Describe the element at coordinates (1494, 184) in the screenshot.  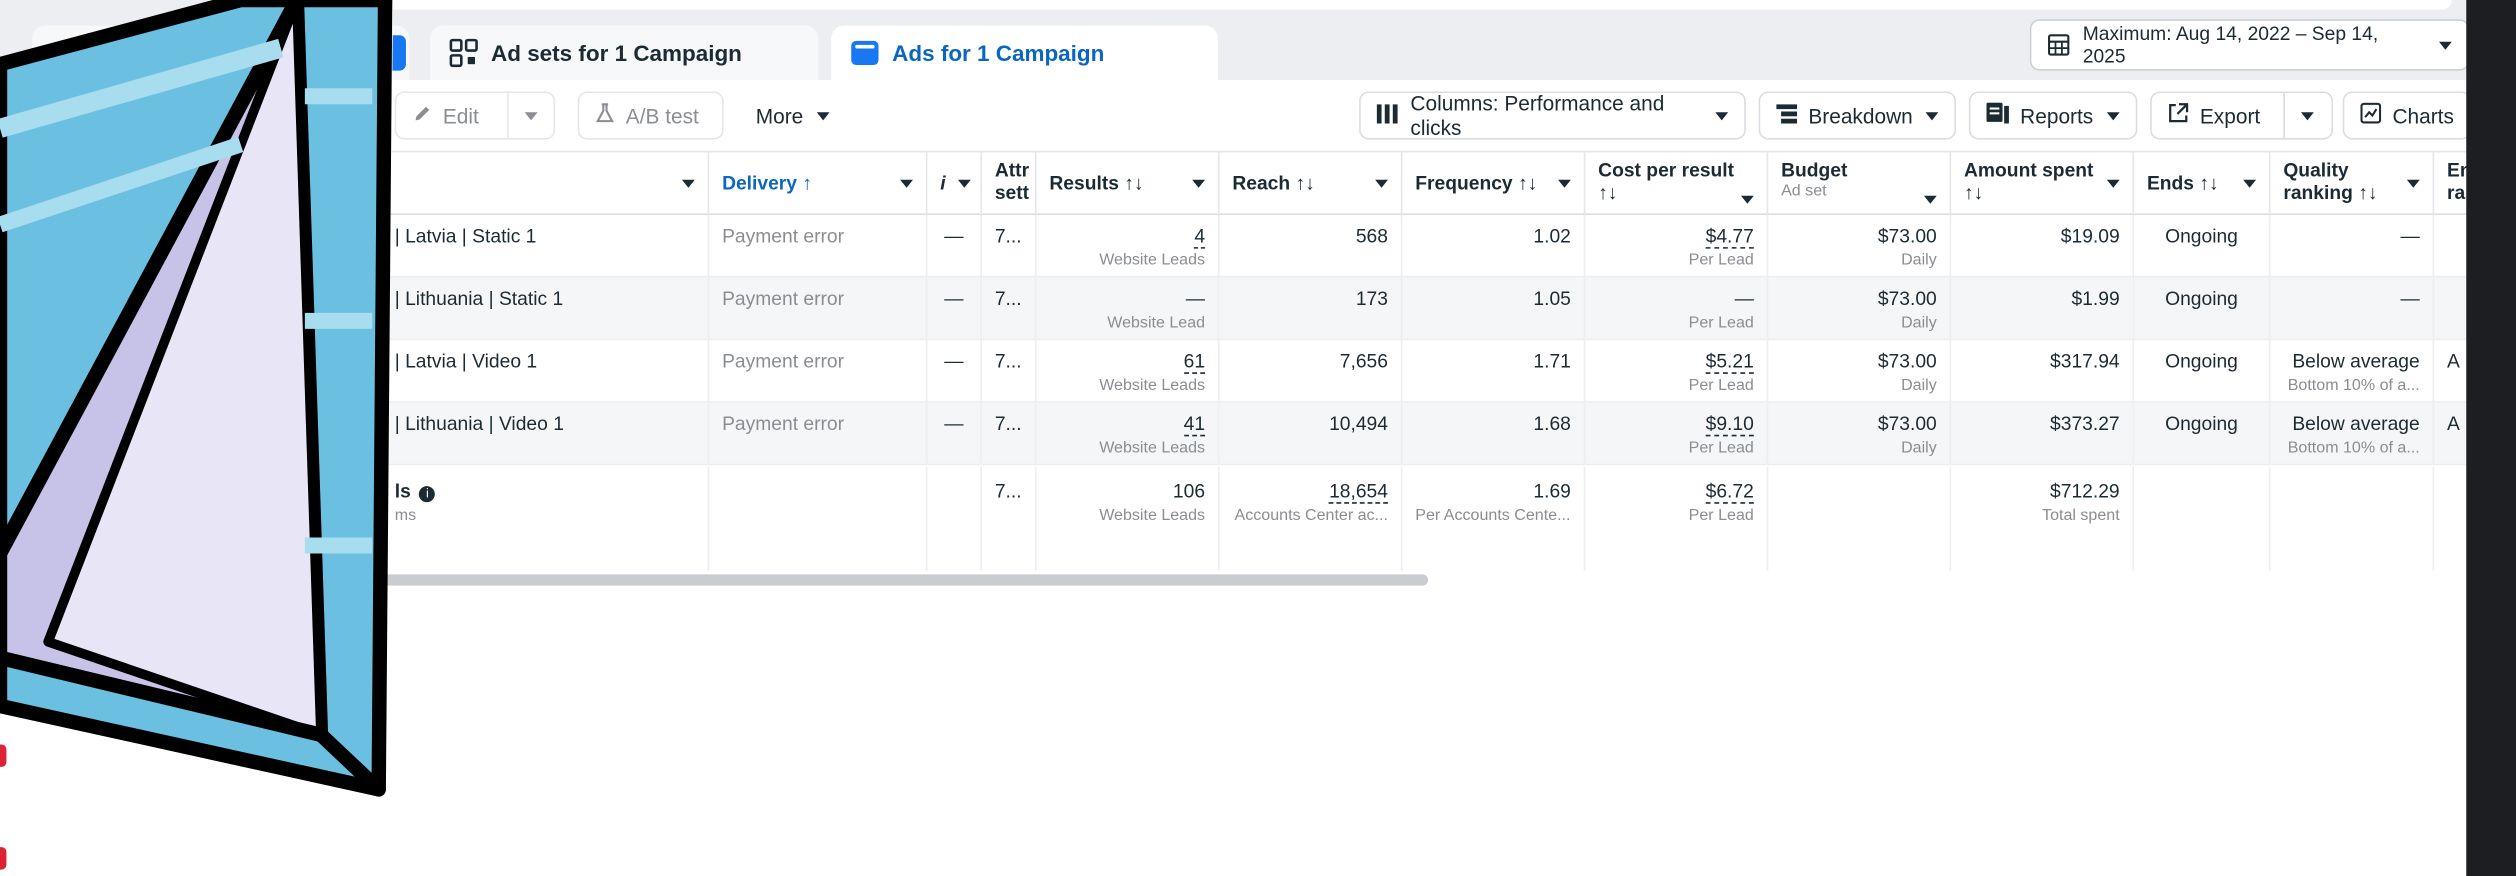
I see `header-frequency: Frequency ↑↓` at that location.